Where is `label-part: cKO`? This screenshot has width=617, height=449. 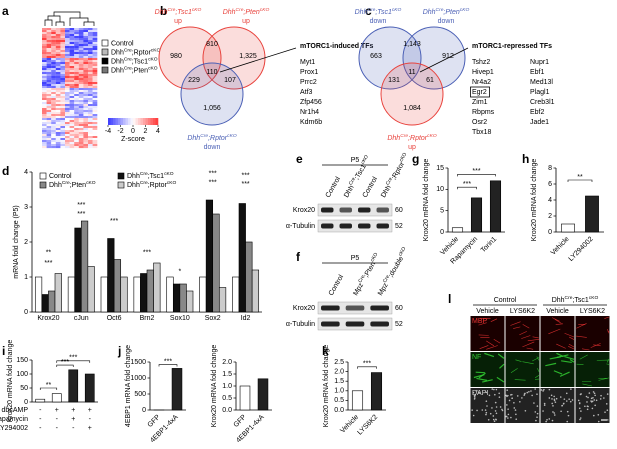
label-part: cKO is located at coordinates (432, 136).